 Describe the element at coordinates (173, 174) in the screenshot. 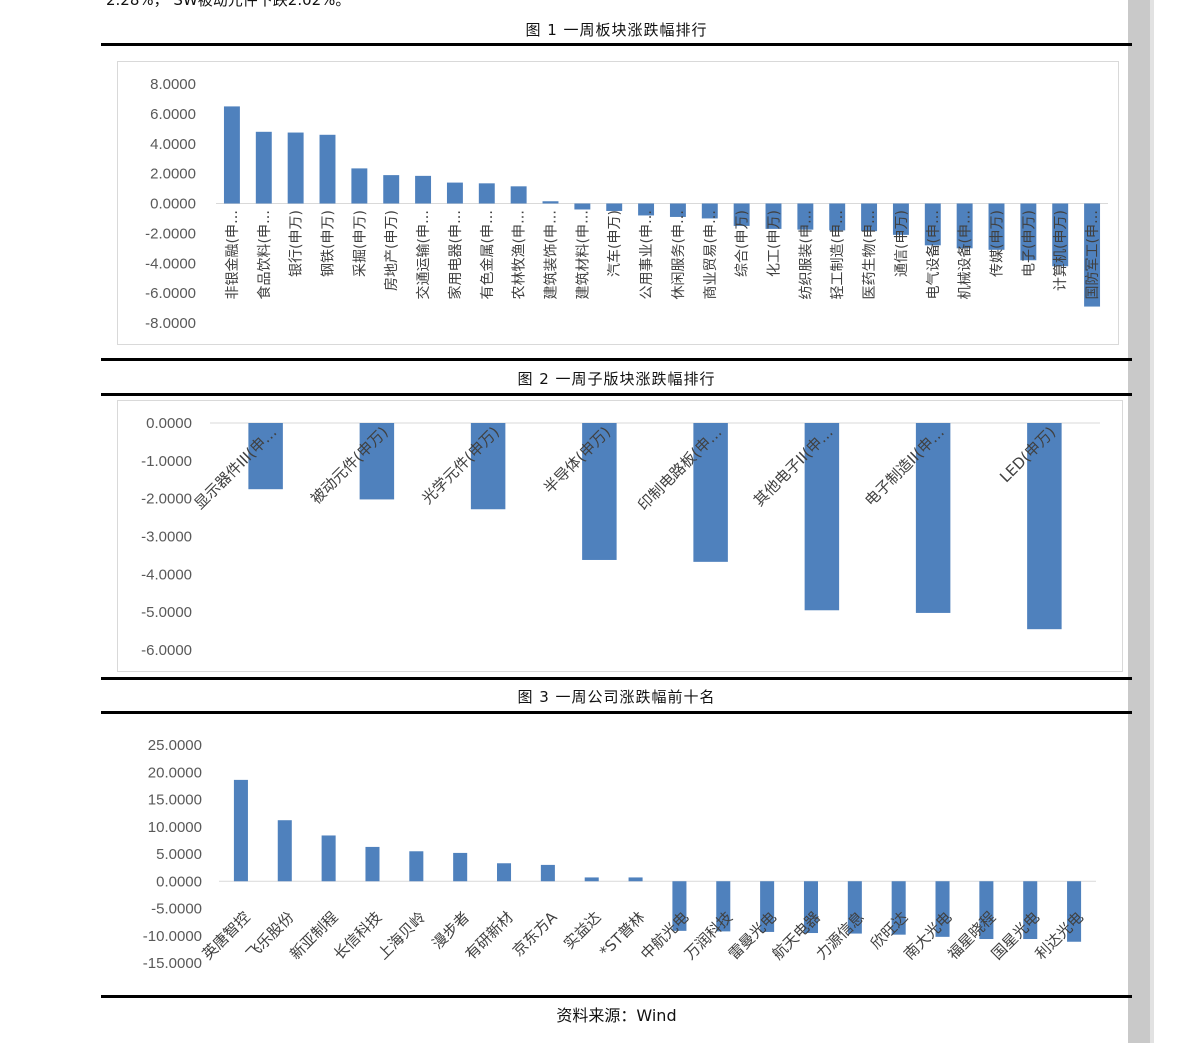

I see `y-tick-label: 2.0000` at that location.